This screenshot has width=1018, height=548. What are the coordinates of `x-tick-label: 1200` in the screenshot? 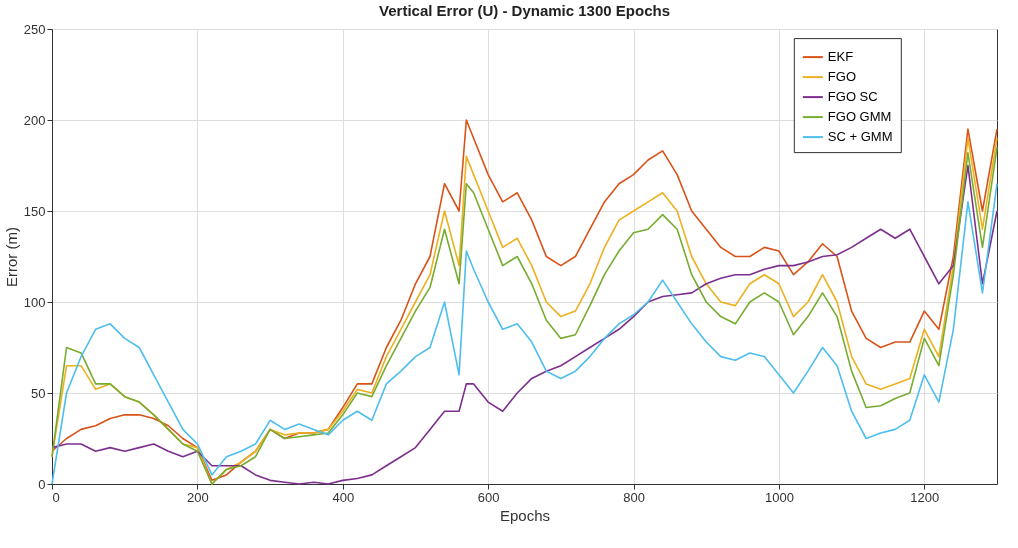 It's located at (925, 497).